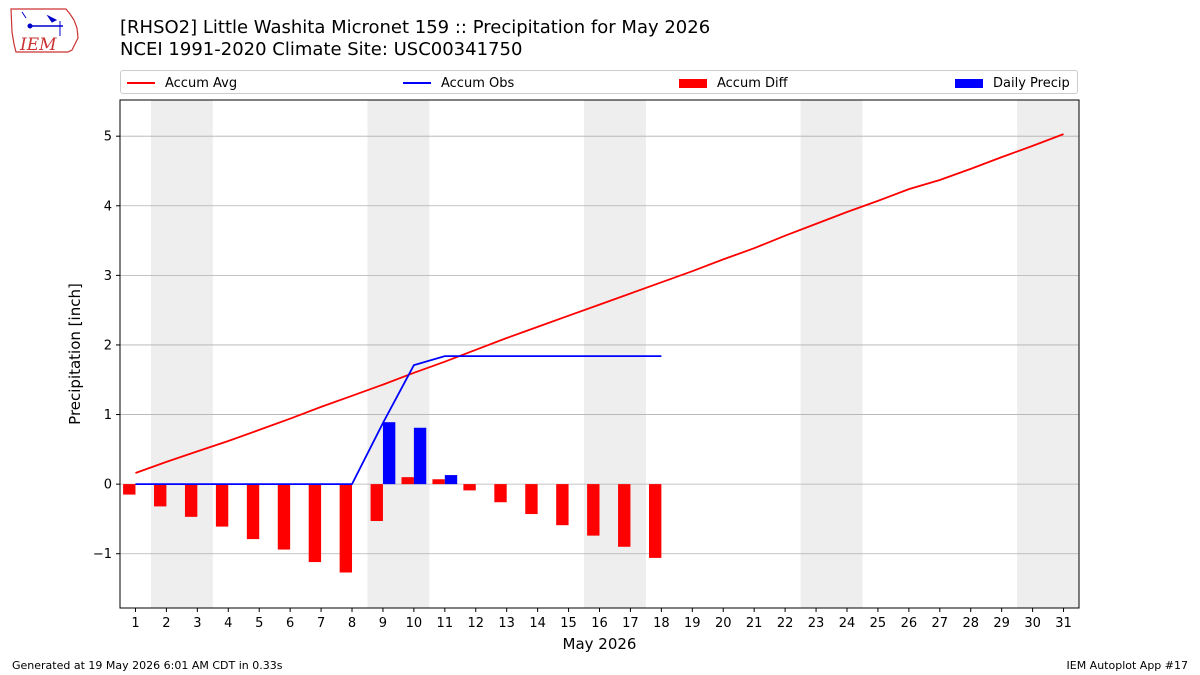 This screenshot has height=675, width=1200. Describe the element at coordinates (108, 485) in the screenshot. I see `y-tick-label: 0` at that location.